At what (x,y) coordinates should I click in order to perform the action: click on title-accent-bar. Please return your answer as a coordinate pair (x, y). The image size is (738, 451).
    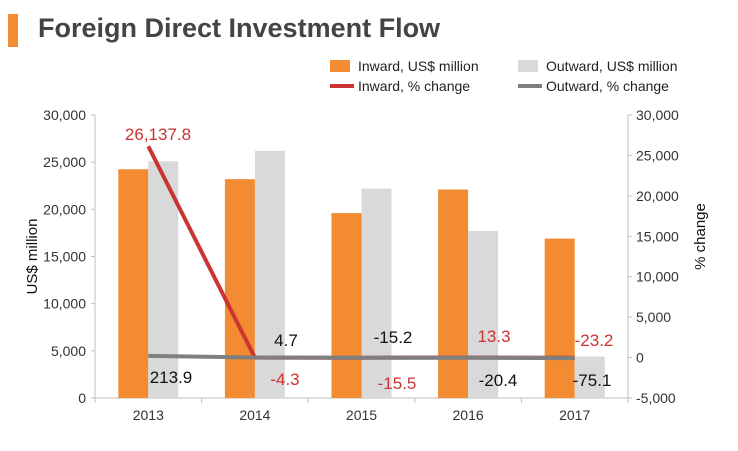
    Looking at the image, I should click on (13, 30).